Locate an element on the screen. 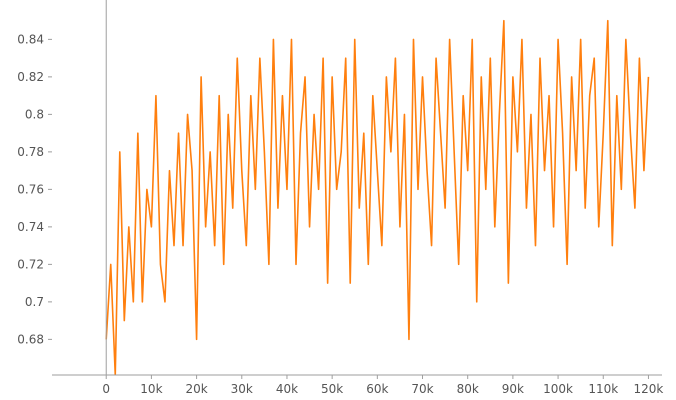 The image size is (676, 400). x-tick-label: 60k is located at coordinates (377, 389).